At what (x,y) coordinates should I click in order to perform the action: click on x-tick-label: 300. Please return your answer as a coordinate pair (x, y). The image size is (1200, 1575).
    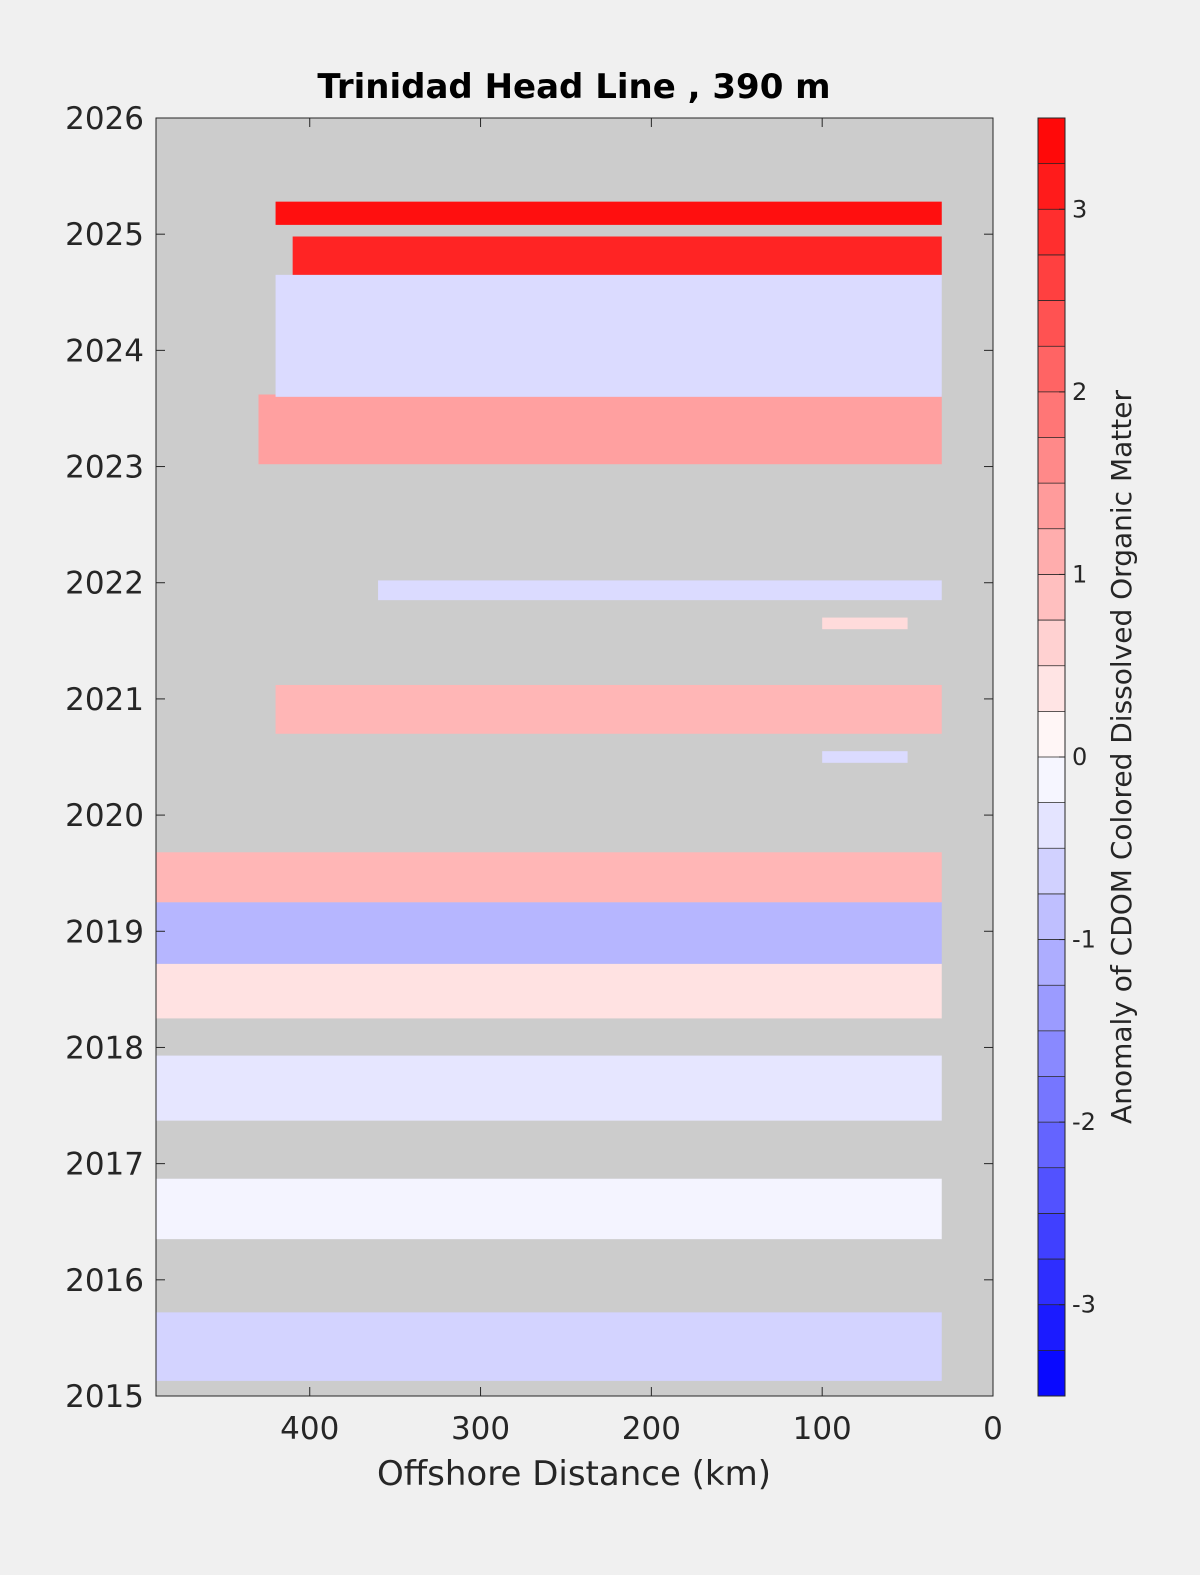
    Looking at the image, I should click on (480, 1429).